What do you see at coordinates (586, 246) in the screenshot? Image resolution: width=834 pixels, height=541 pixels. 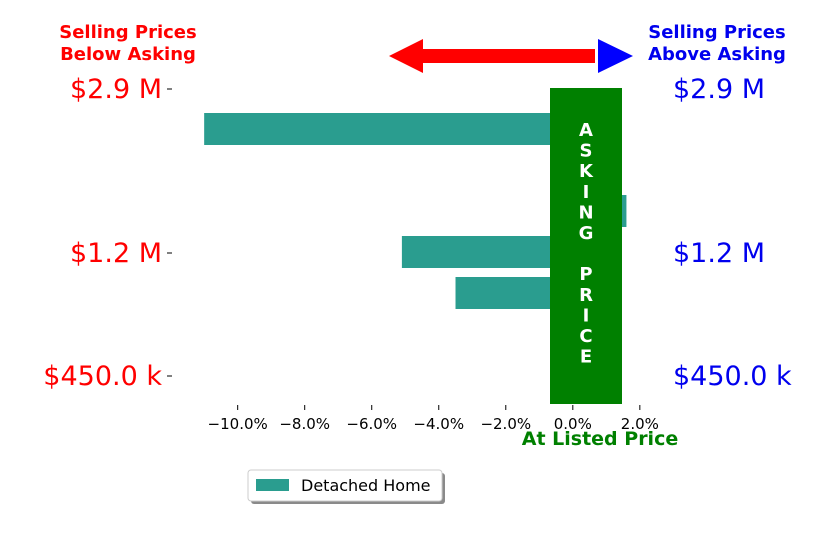 I see `asking-price-band` at bounding box center [586, 246].